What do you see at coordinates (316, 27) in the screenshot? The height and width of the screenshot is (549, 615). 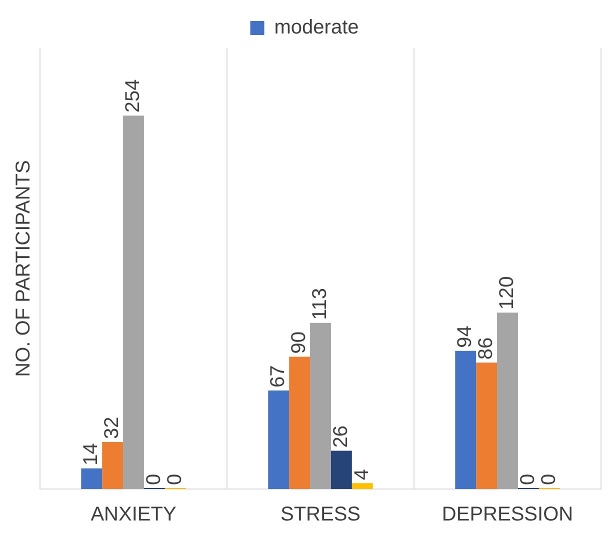 I see `legend-label: moderate` at bounding box center [316, 27].